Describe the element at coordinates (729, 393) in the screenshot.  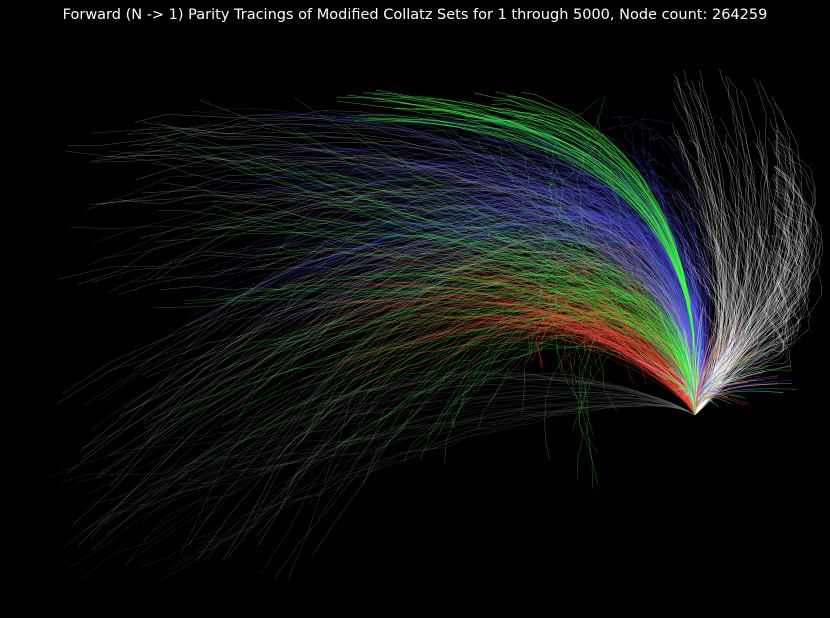
I see `trace-core` at that location.